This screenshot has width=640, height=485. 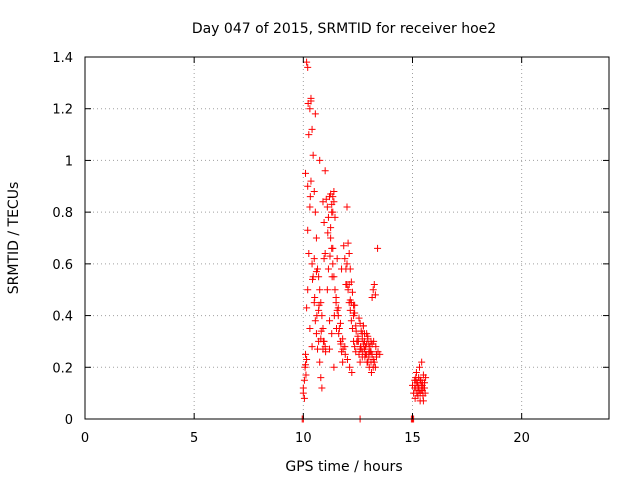 What do you see at coordinates (303, 438) in the screenshot?
I see `x-tick-label: 10` at bounding box center [303, 438].